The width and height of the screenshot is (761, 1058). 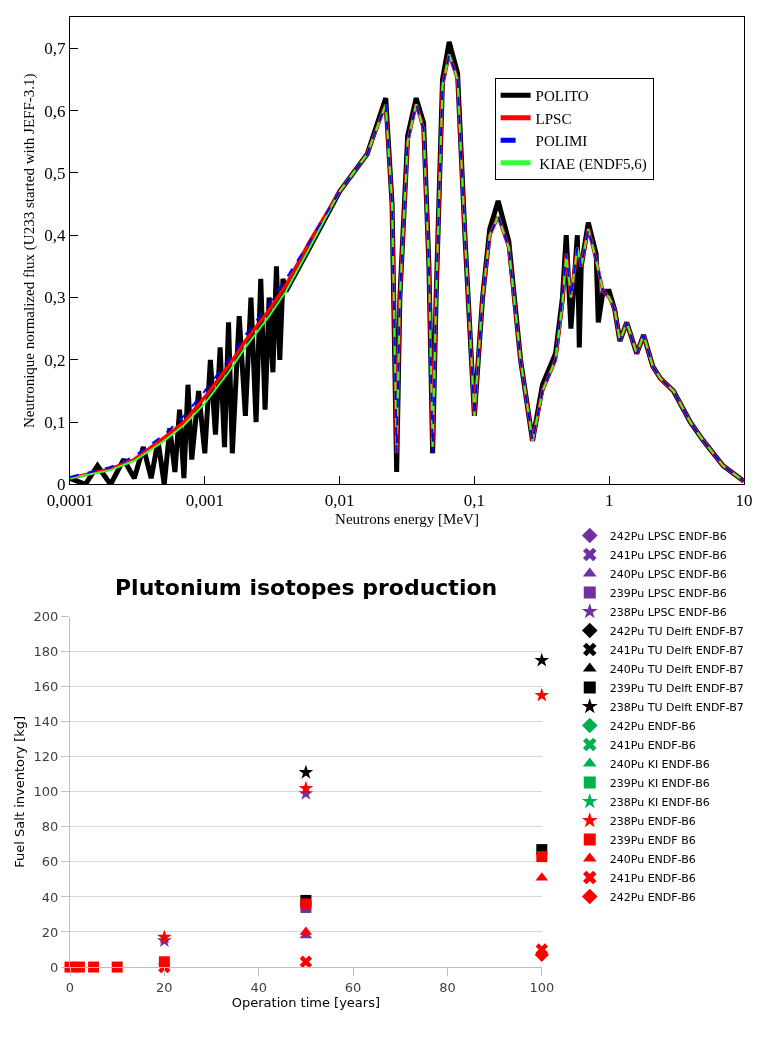 What do you see at coordinates (55, 360) in the screenshot?
I see `y-tick-label: 0,2` at bounding box center [55, 360].